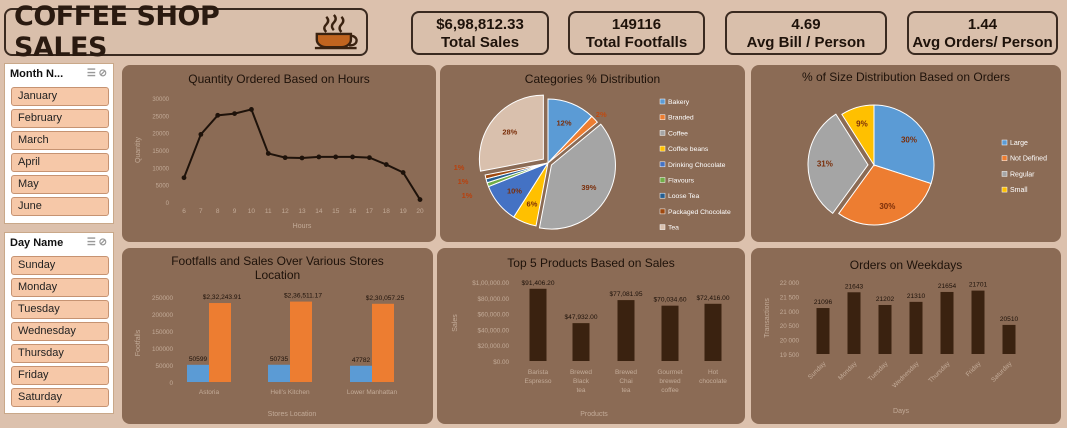 The width and height of the screenshot is (1067, 428). Describe the element at coordinates (916, 296) in the screenshot. I see `bar-data-label: 21310` at that location.